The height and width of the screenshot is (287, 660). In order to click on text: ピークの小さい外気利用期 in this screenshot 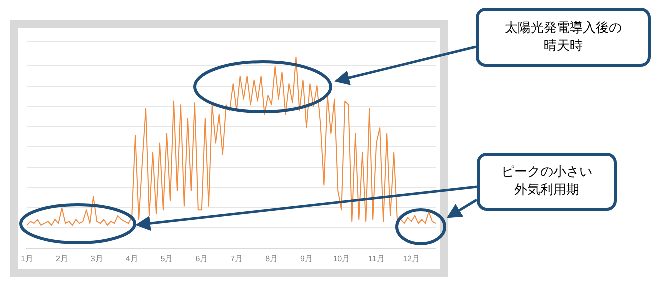, I will do `click(547, 182)`.